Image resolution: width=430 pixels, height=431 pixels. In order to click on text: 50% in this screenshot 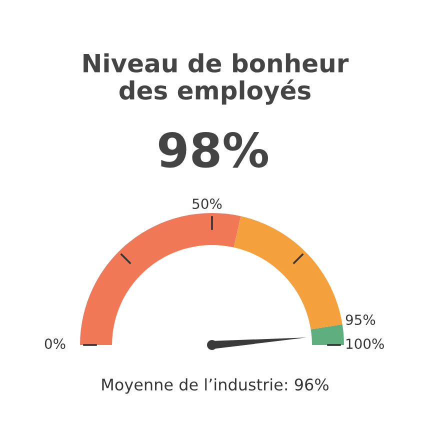, I will do `click(207, 204)`.